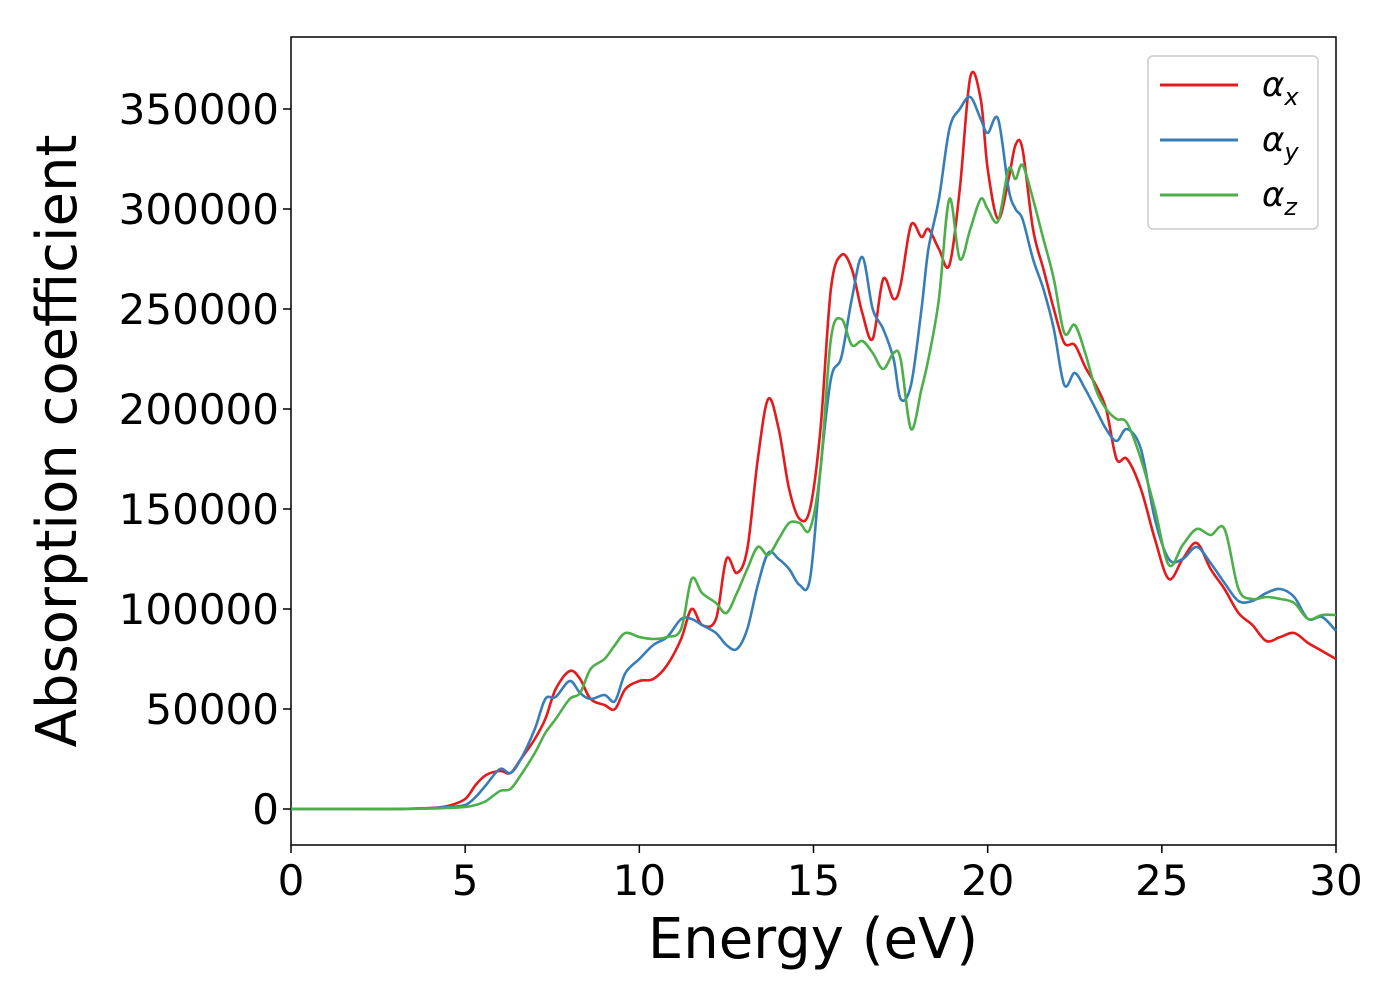  Describe the element at coordinates (212, 709) in the screenshot. I see `y-tick-label: 50000` at that location.